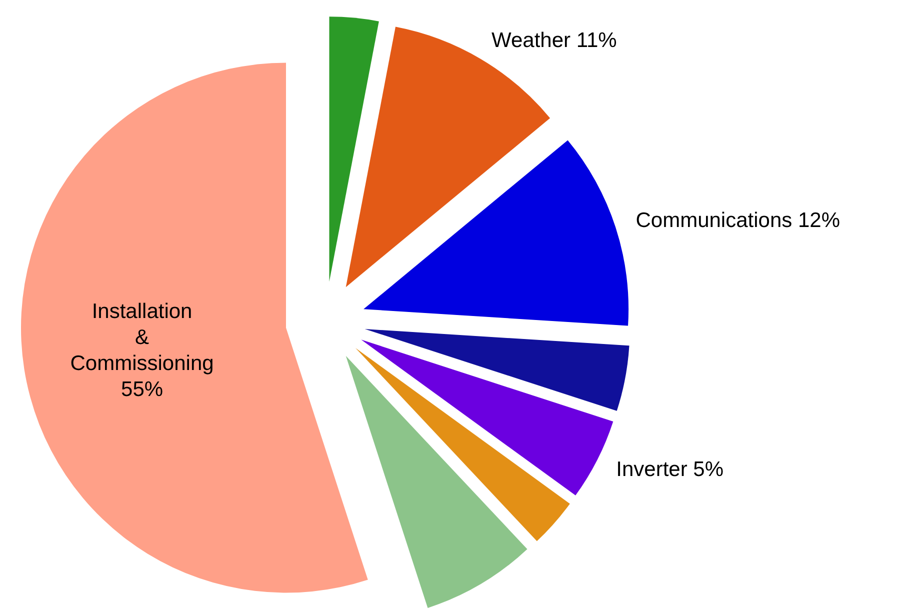 This screenshot has height=611, width=914. Describe the element at coordinates (738, 220) in the screenshot. I see `slice-label: Communications 12%` at that location.